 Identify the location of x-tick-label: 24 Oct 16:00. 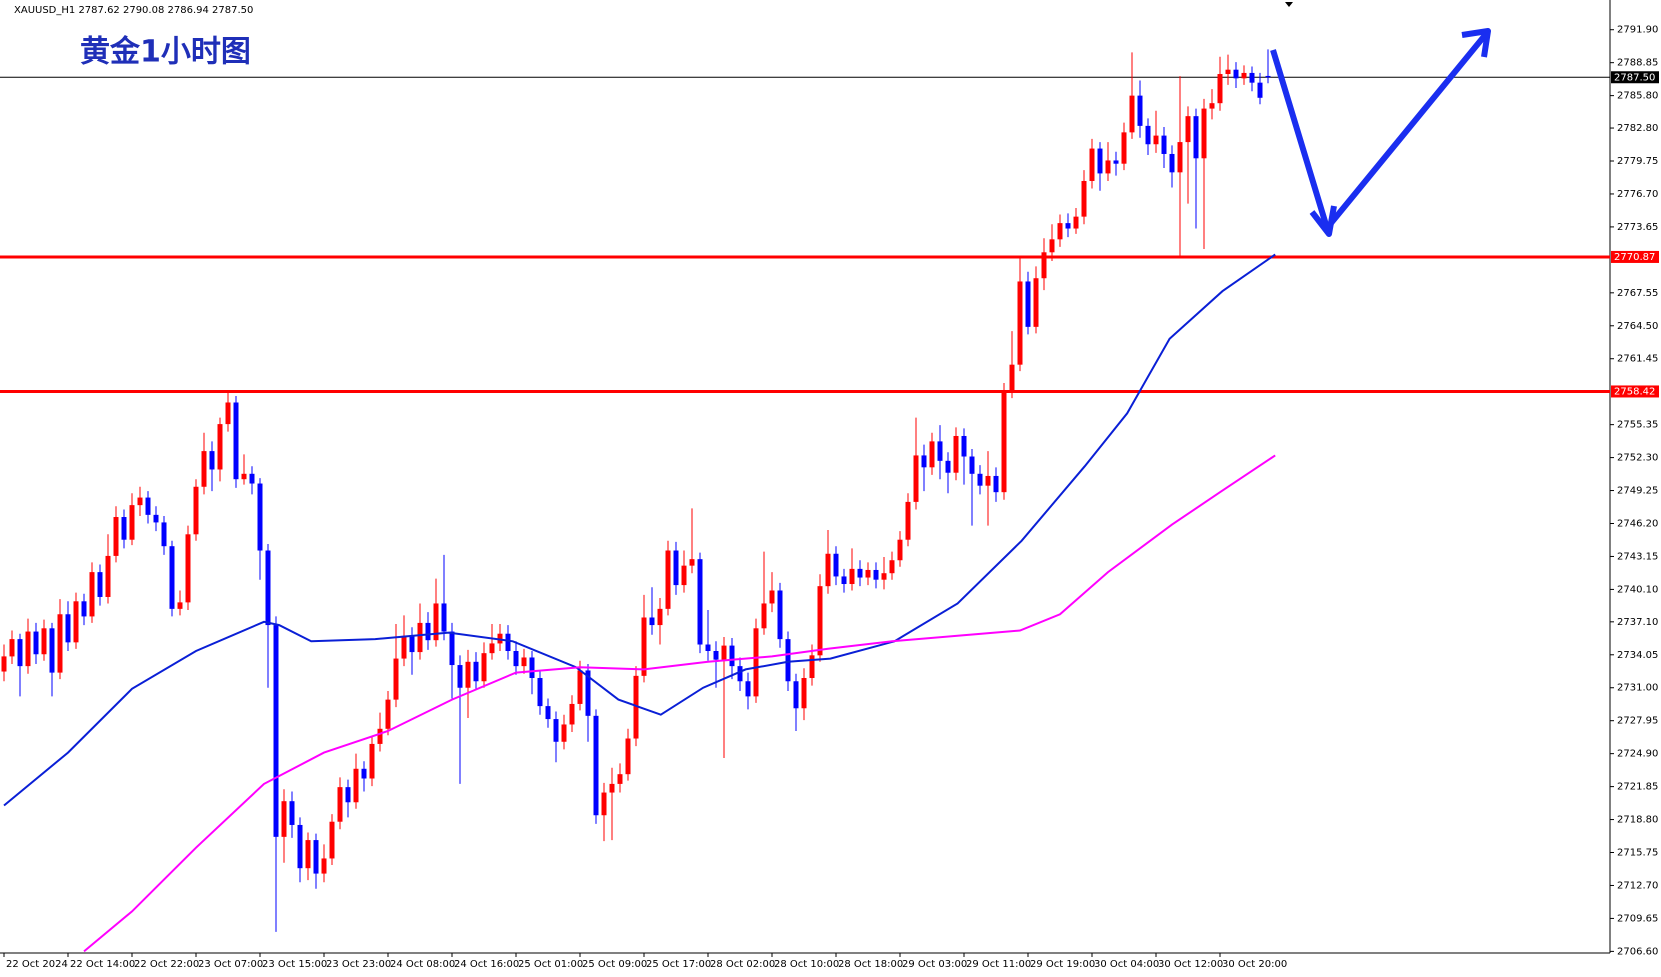
(486, 964).